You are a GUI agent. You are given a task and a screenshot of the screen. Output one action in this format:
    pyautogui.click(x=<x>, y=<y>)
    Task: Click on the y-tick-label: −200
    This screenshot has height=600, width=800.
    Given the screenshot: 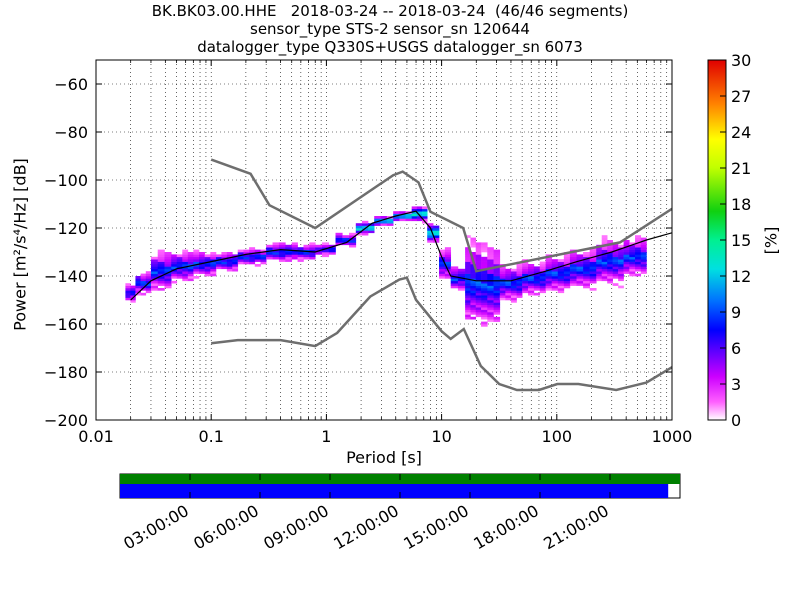 What is the action you would take?
    pyautogui.click(x=66, y=420)
    